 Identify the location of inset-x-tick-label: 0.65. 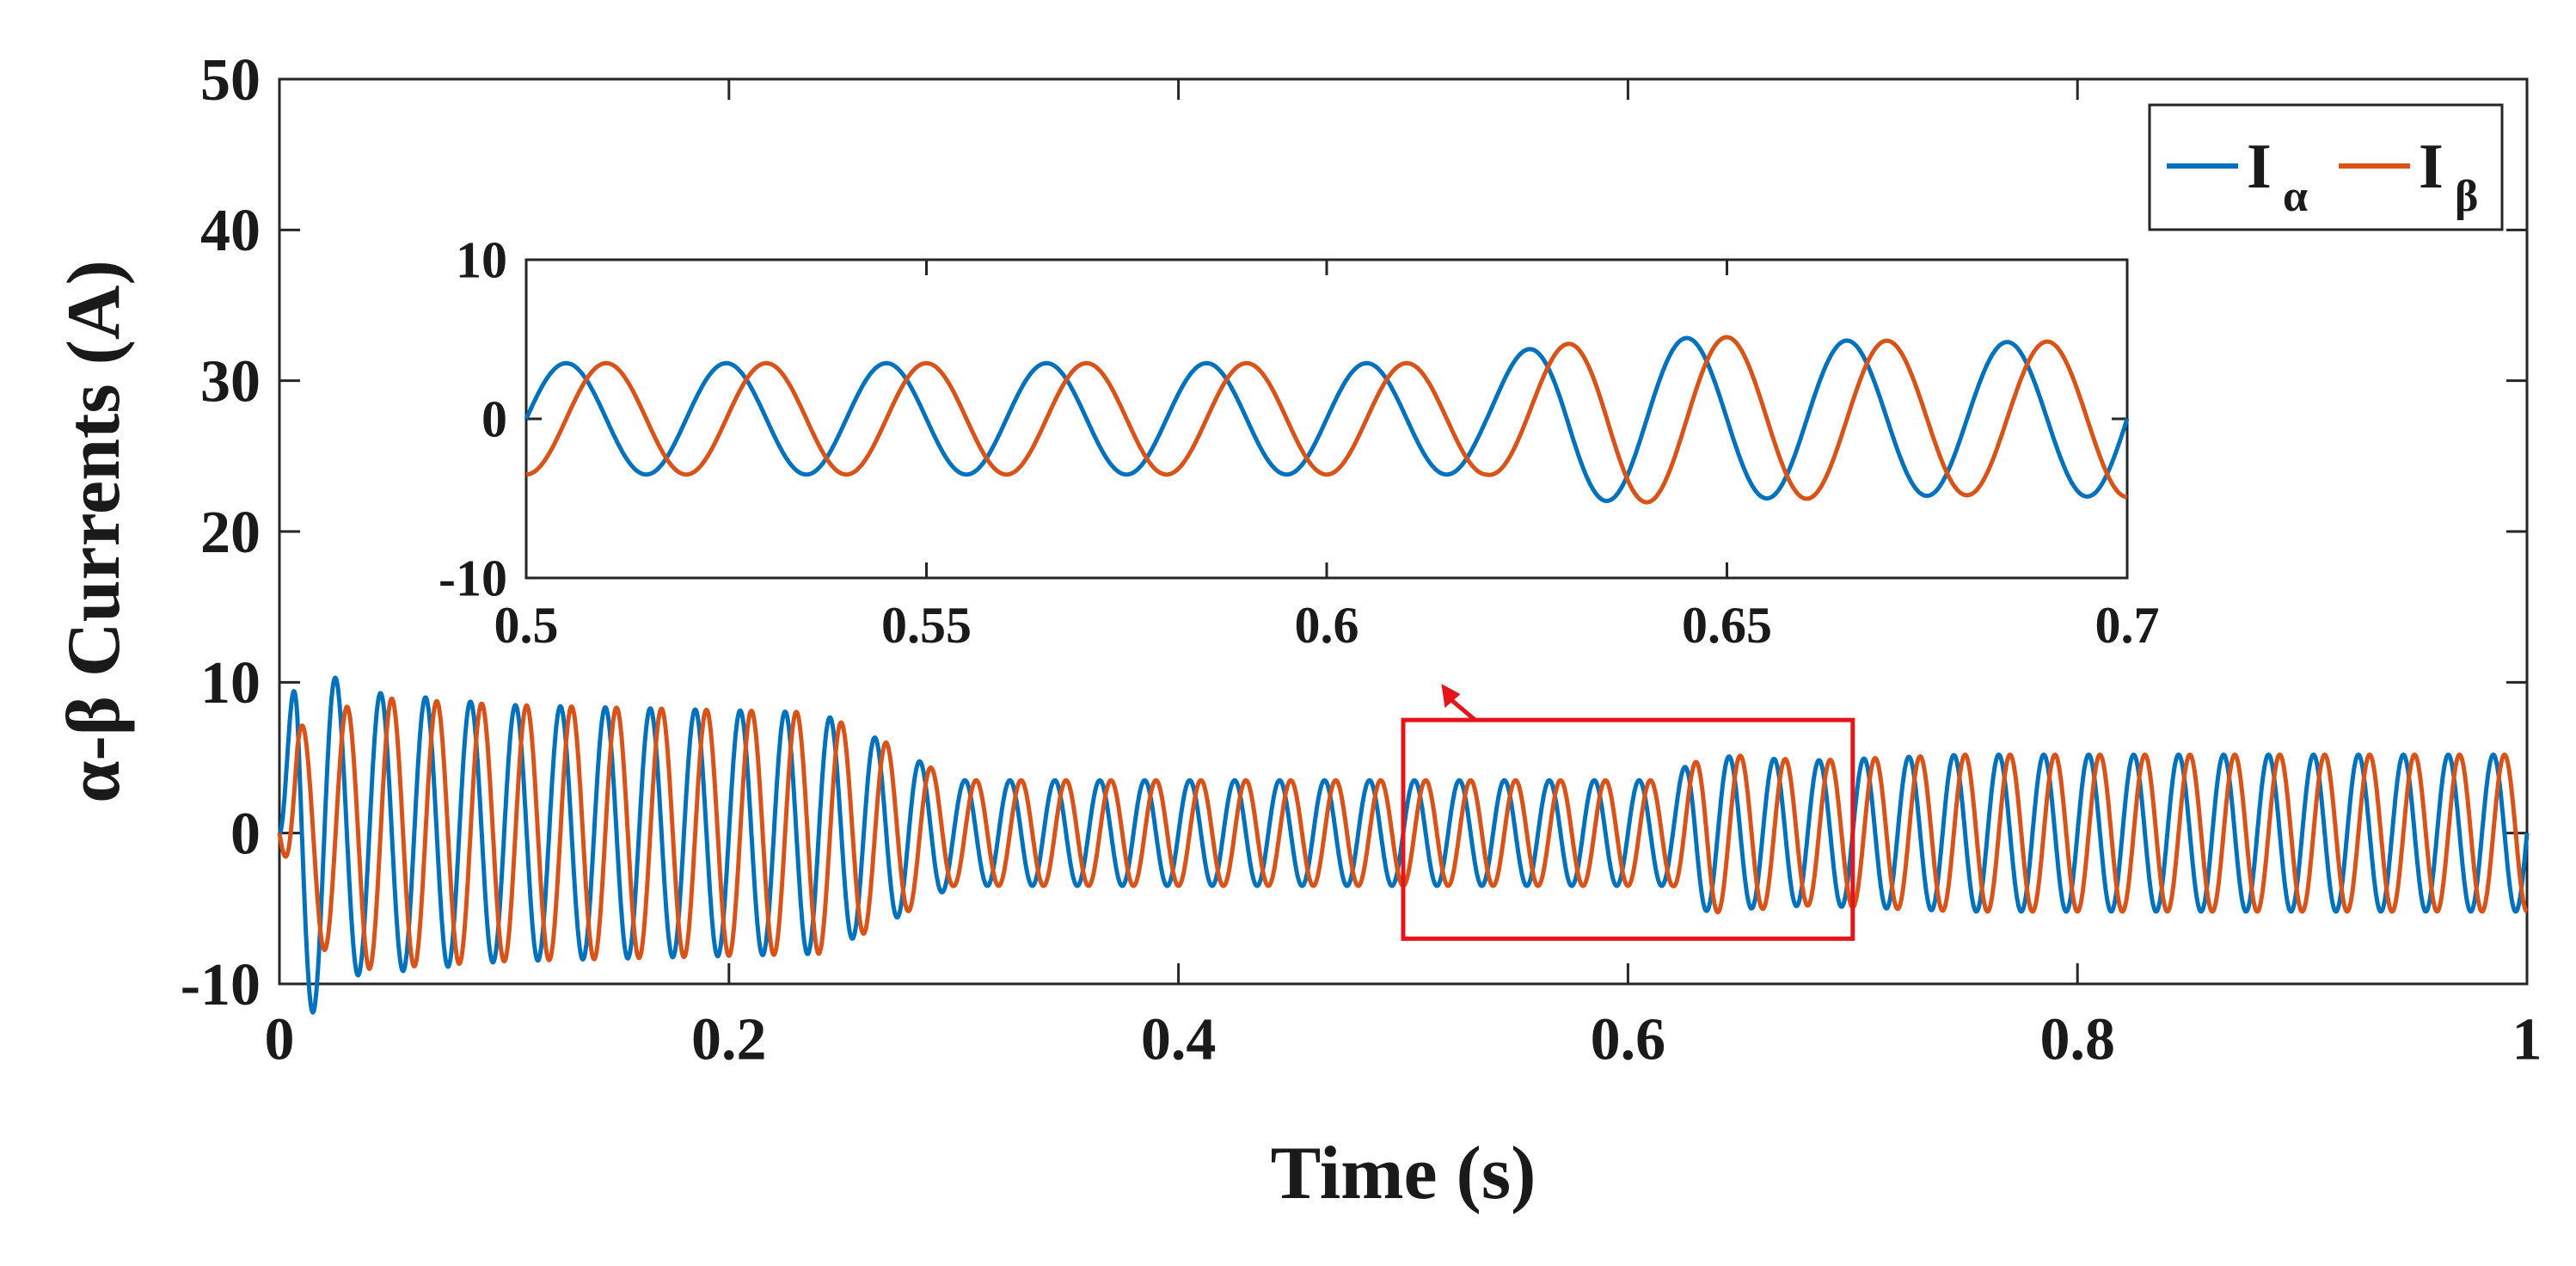
(1727, 625).